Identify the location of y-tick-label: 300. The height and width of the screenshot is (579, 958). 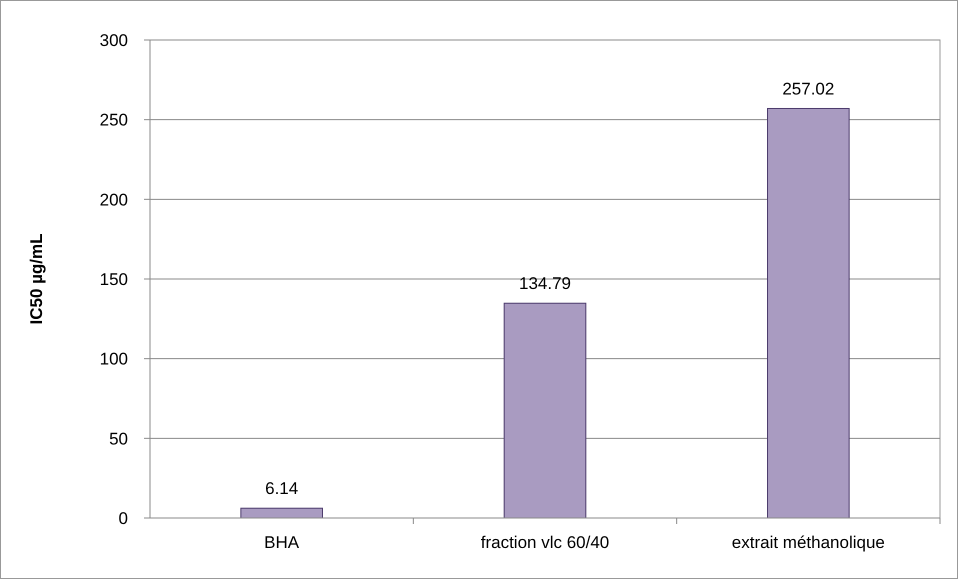
(114, 40).